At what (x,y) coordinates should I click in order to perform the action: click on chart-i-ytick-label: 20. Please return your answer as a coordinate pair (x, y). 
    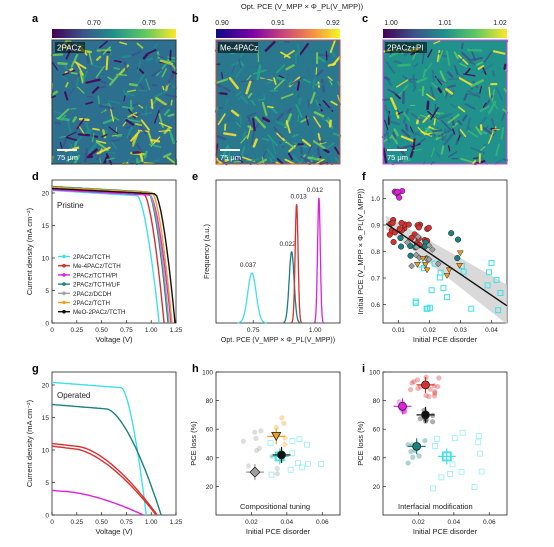
    Looking at the image, I should click on (377, 487).